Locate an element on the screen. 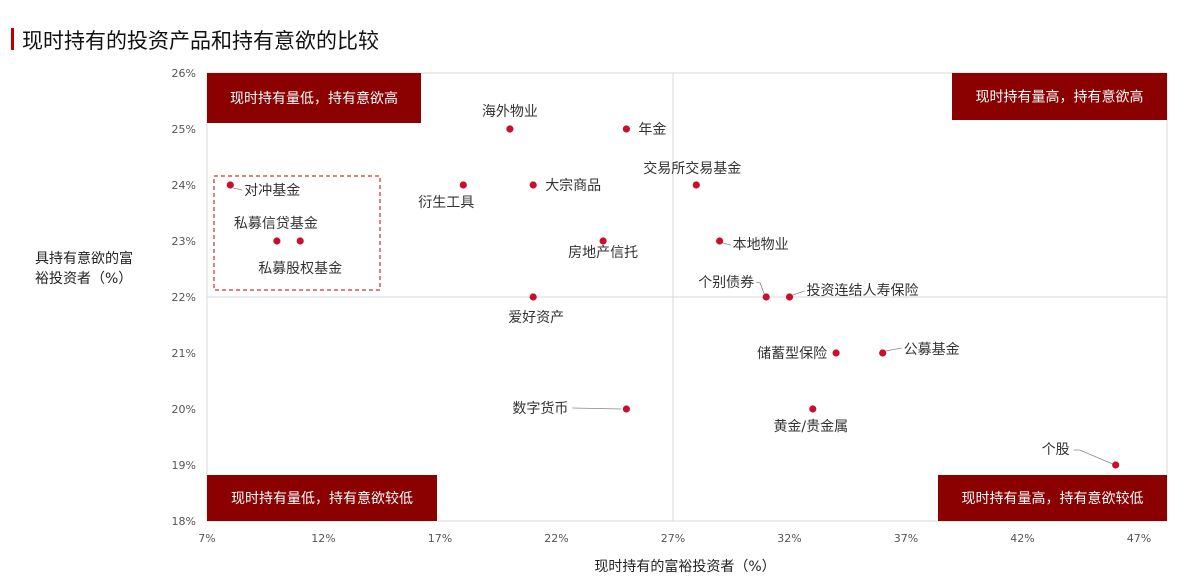 This screenshot has height=585, width=1197. quadrant-label-top-right: 现时持有量高，持有意欲高 is located at coordinates (1060, 97).